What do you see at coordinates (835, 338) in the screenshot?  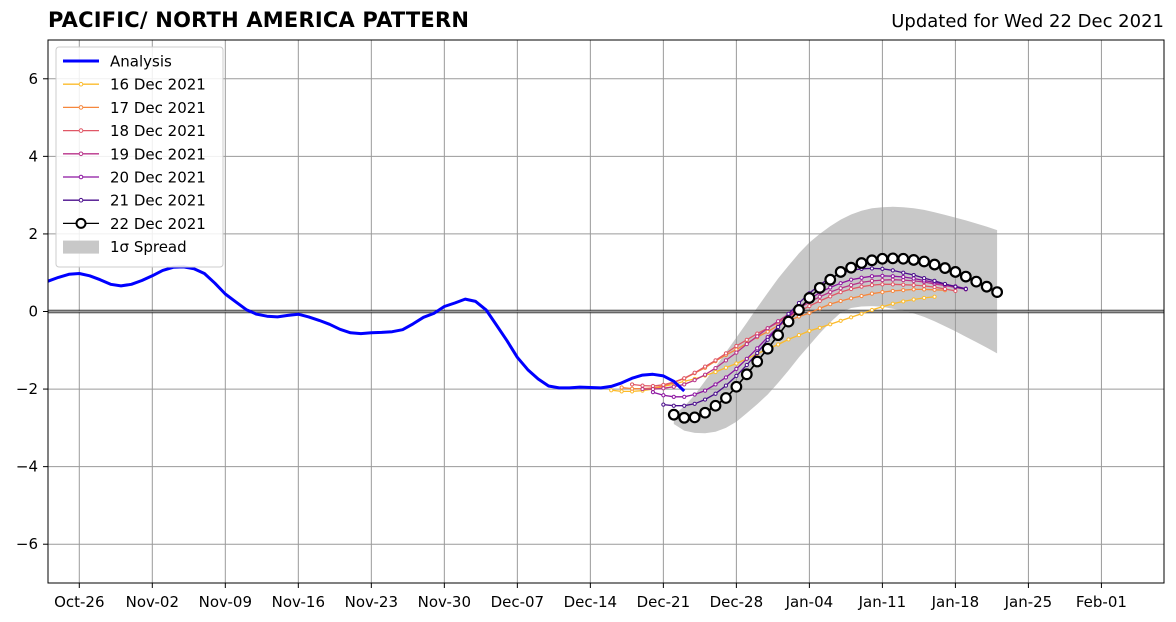 I see `forecast-series` at bounding box center [835, 338].